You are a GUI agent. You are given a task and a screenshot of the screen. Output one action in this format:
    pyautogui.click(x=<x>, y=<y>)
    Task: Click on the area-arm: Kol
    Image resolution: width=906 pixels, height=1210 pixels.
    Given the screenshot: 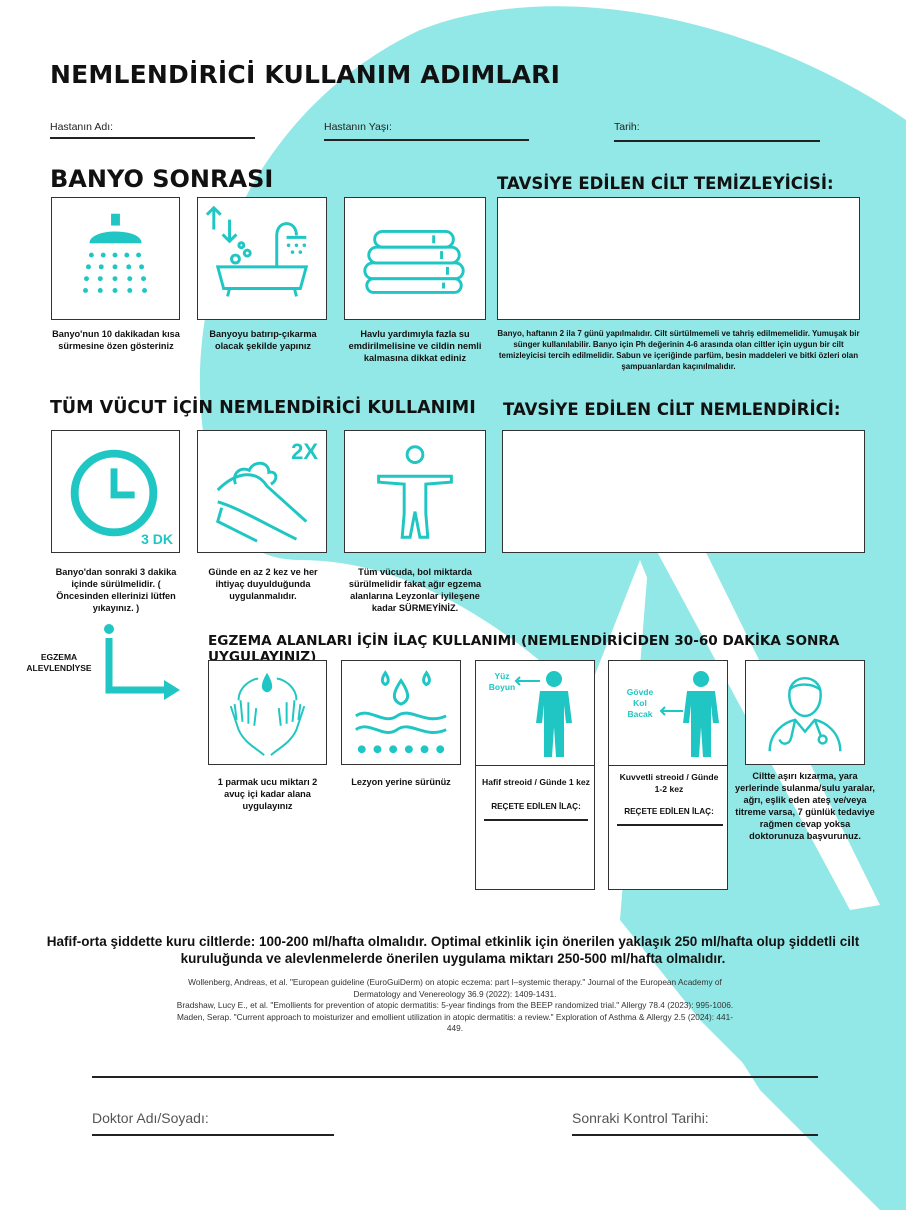 What is the action you would take?
    pyautogui.click(x=640, y=703)
    